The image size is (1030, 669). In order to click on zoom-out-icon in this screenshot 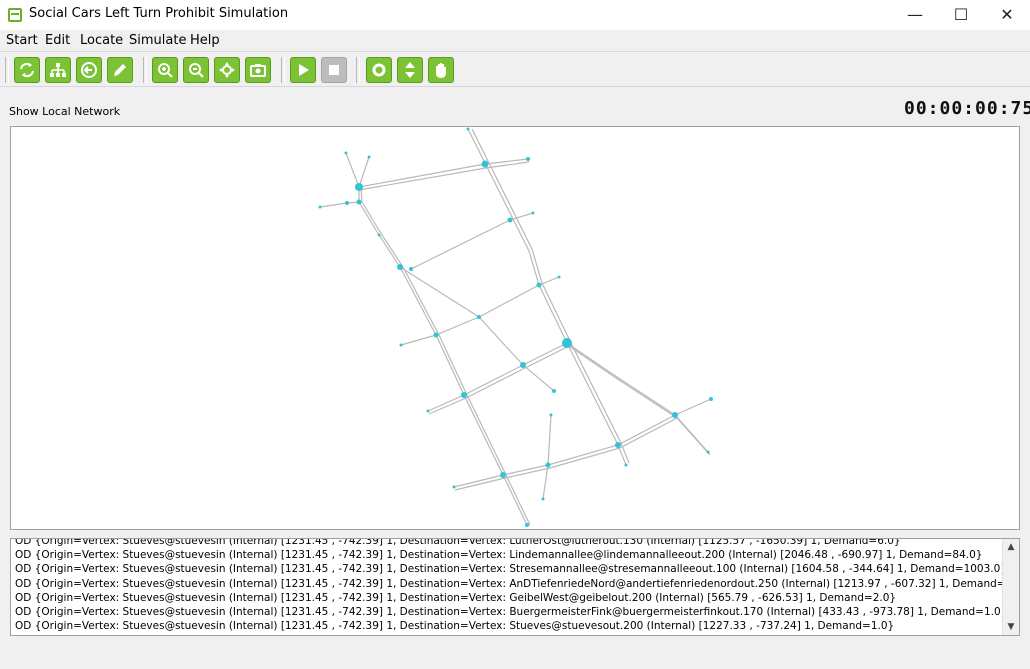, I will do `click(196, 70)`.